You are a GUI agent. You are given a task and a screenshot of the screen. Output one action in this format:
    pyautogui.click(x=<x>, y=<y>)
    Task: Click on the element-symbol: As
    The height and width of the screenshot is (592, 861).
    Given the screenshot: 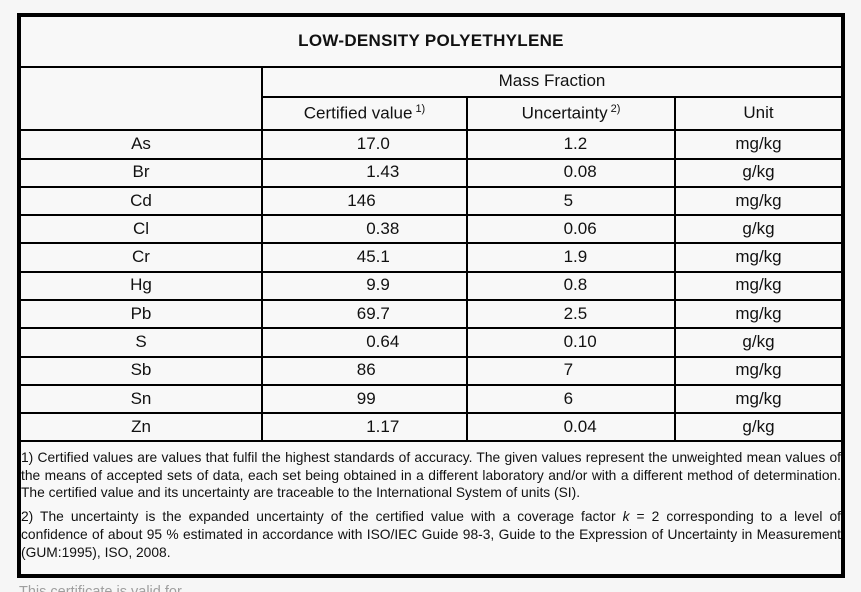 What is the action you would take?
    pyautogui.click(x=140, y=144)
    